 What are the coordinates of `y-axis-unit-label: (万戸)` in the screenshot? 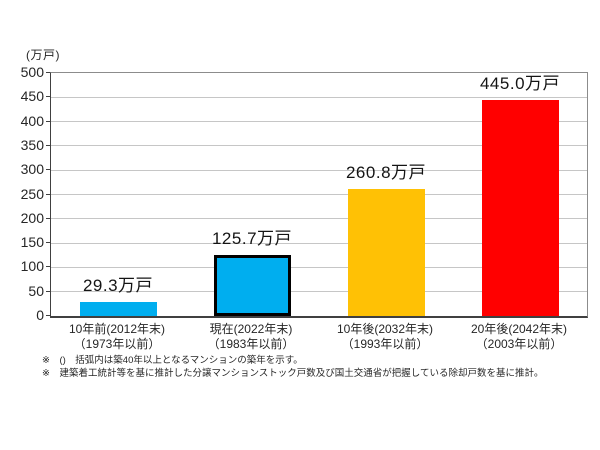 It's located at (43, 55).